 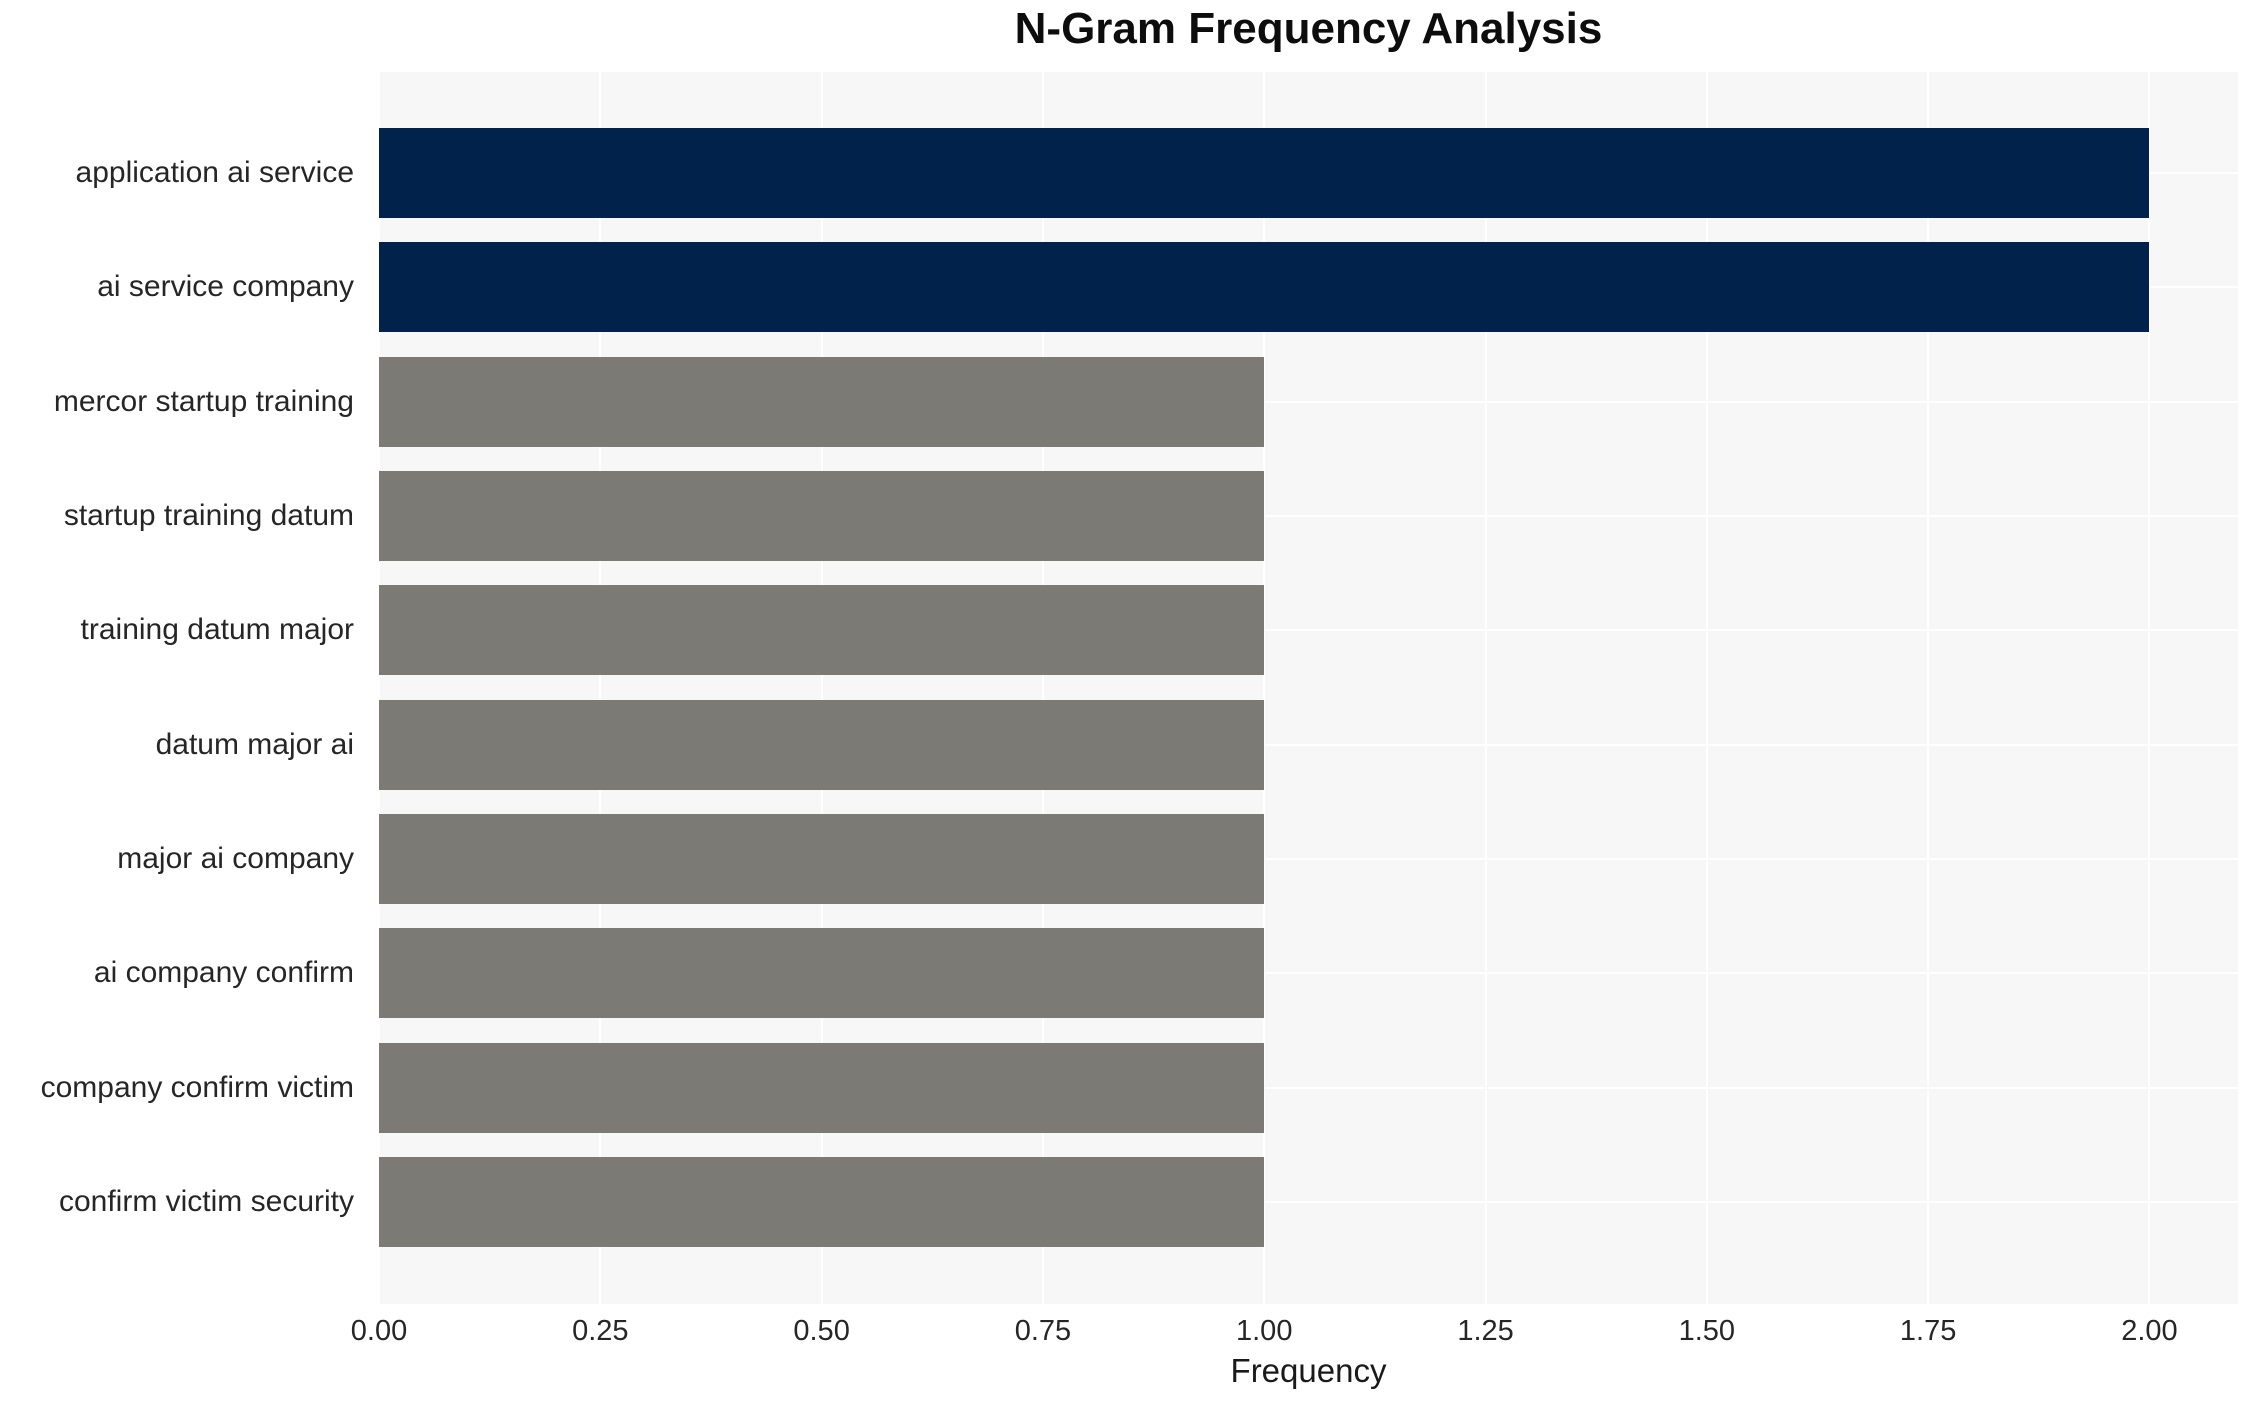 What do you see at coordinates (1308, 1370) in the screenshot?
I see `x-axis-title: Frequency` at bounding box center [1308, 1370].